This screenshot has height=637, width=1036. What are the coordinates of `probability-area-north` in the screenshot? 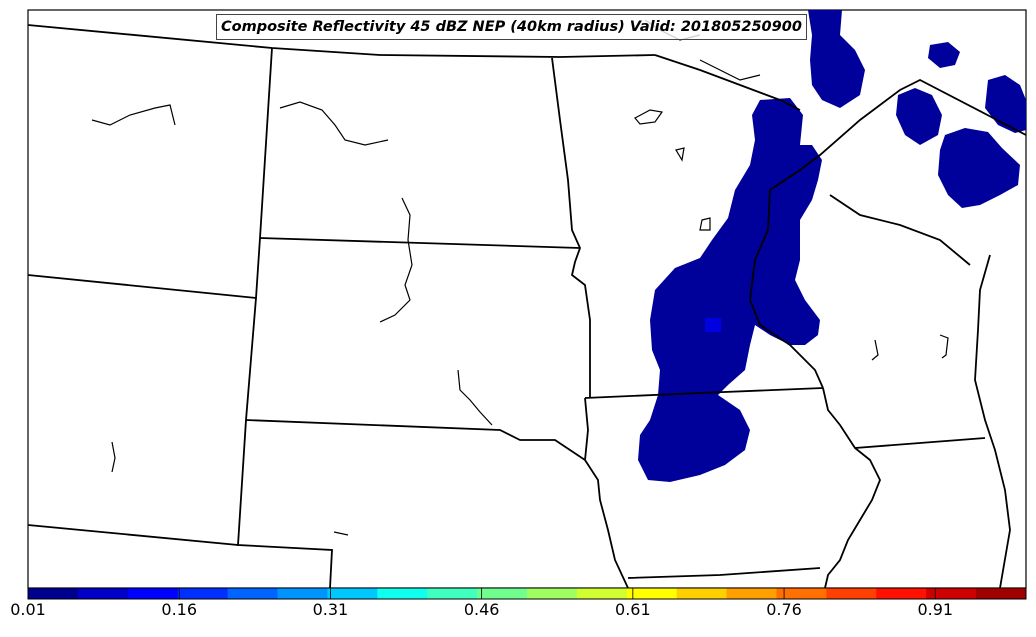 It's located at (836, 59).